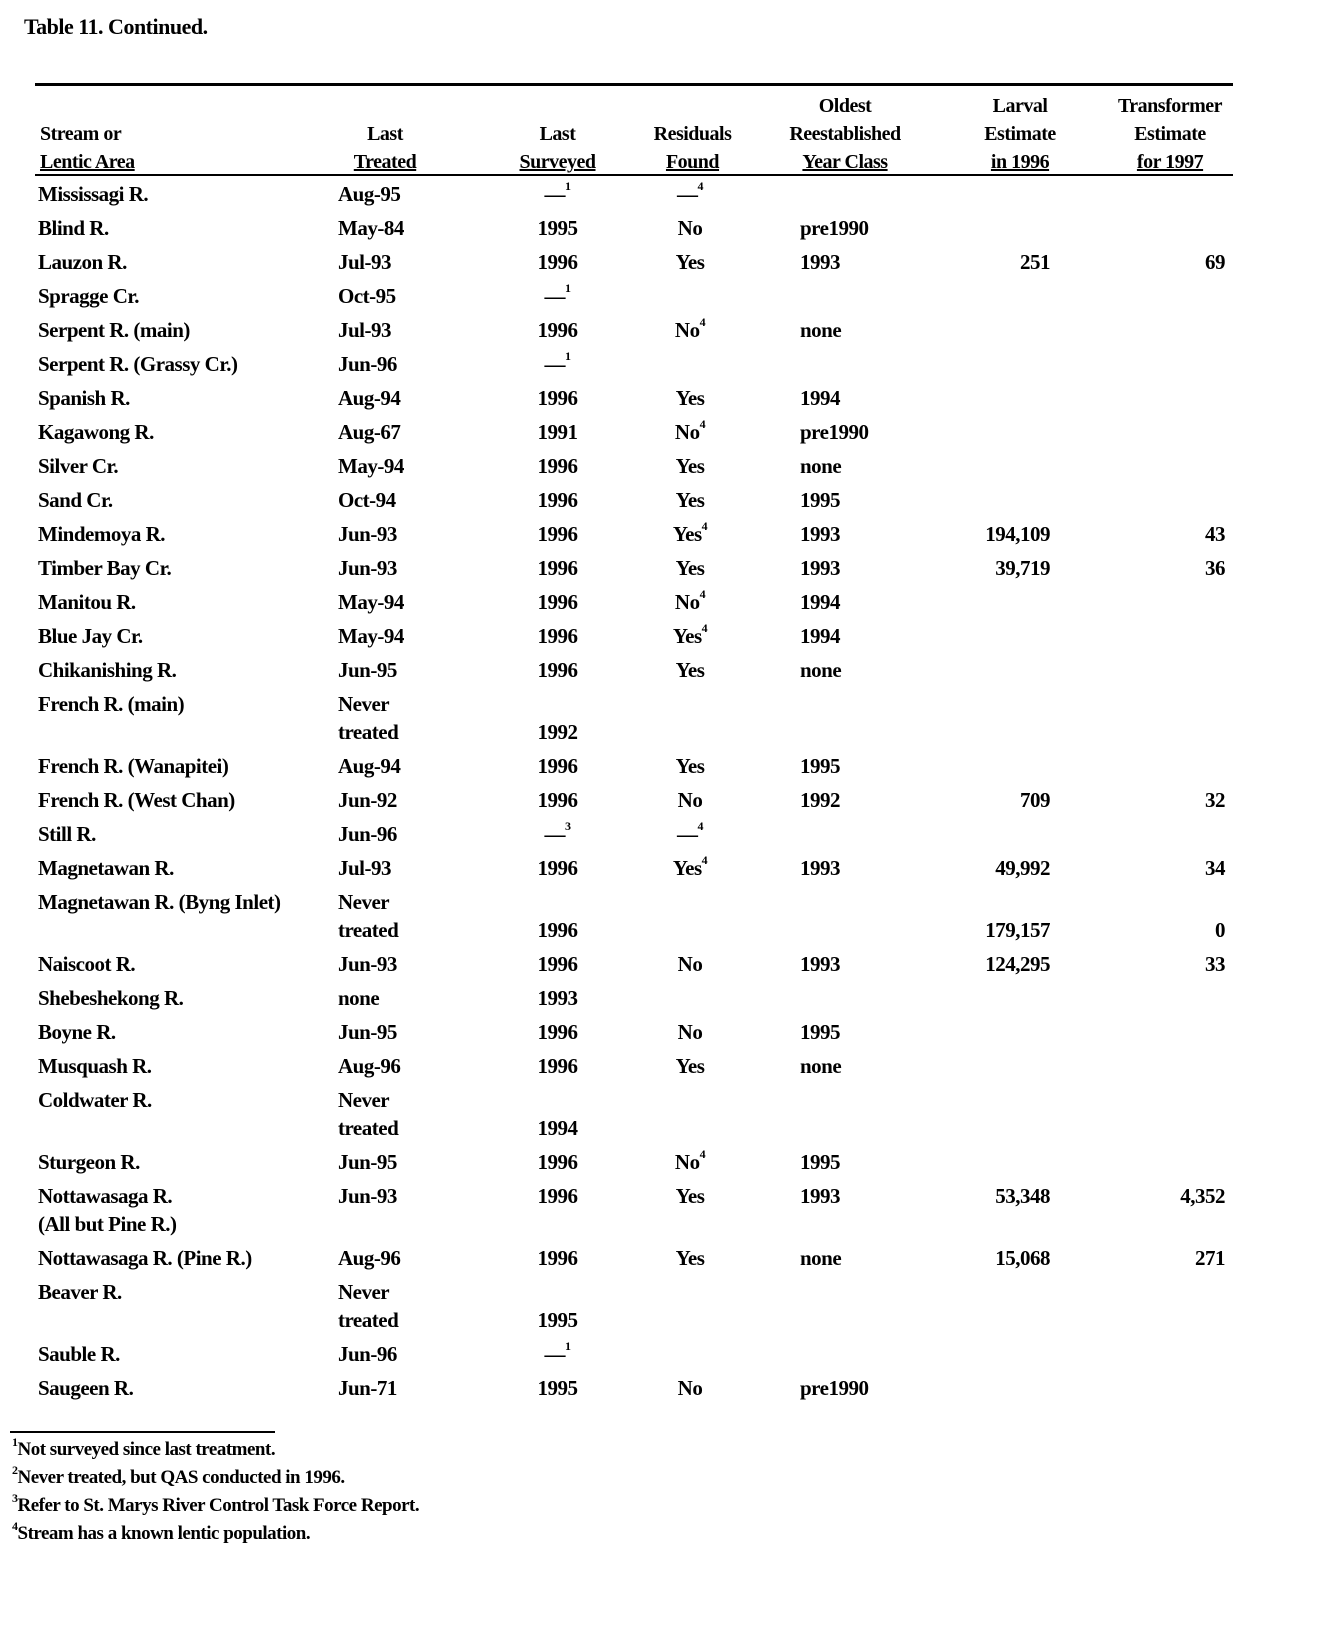  I want to click on stream-name: Timber Bay Cr., so click(105, 568).